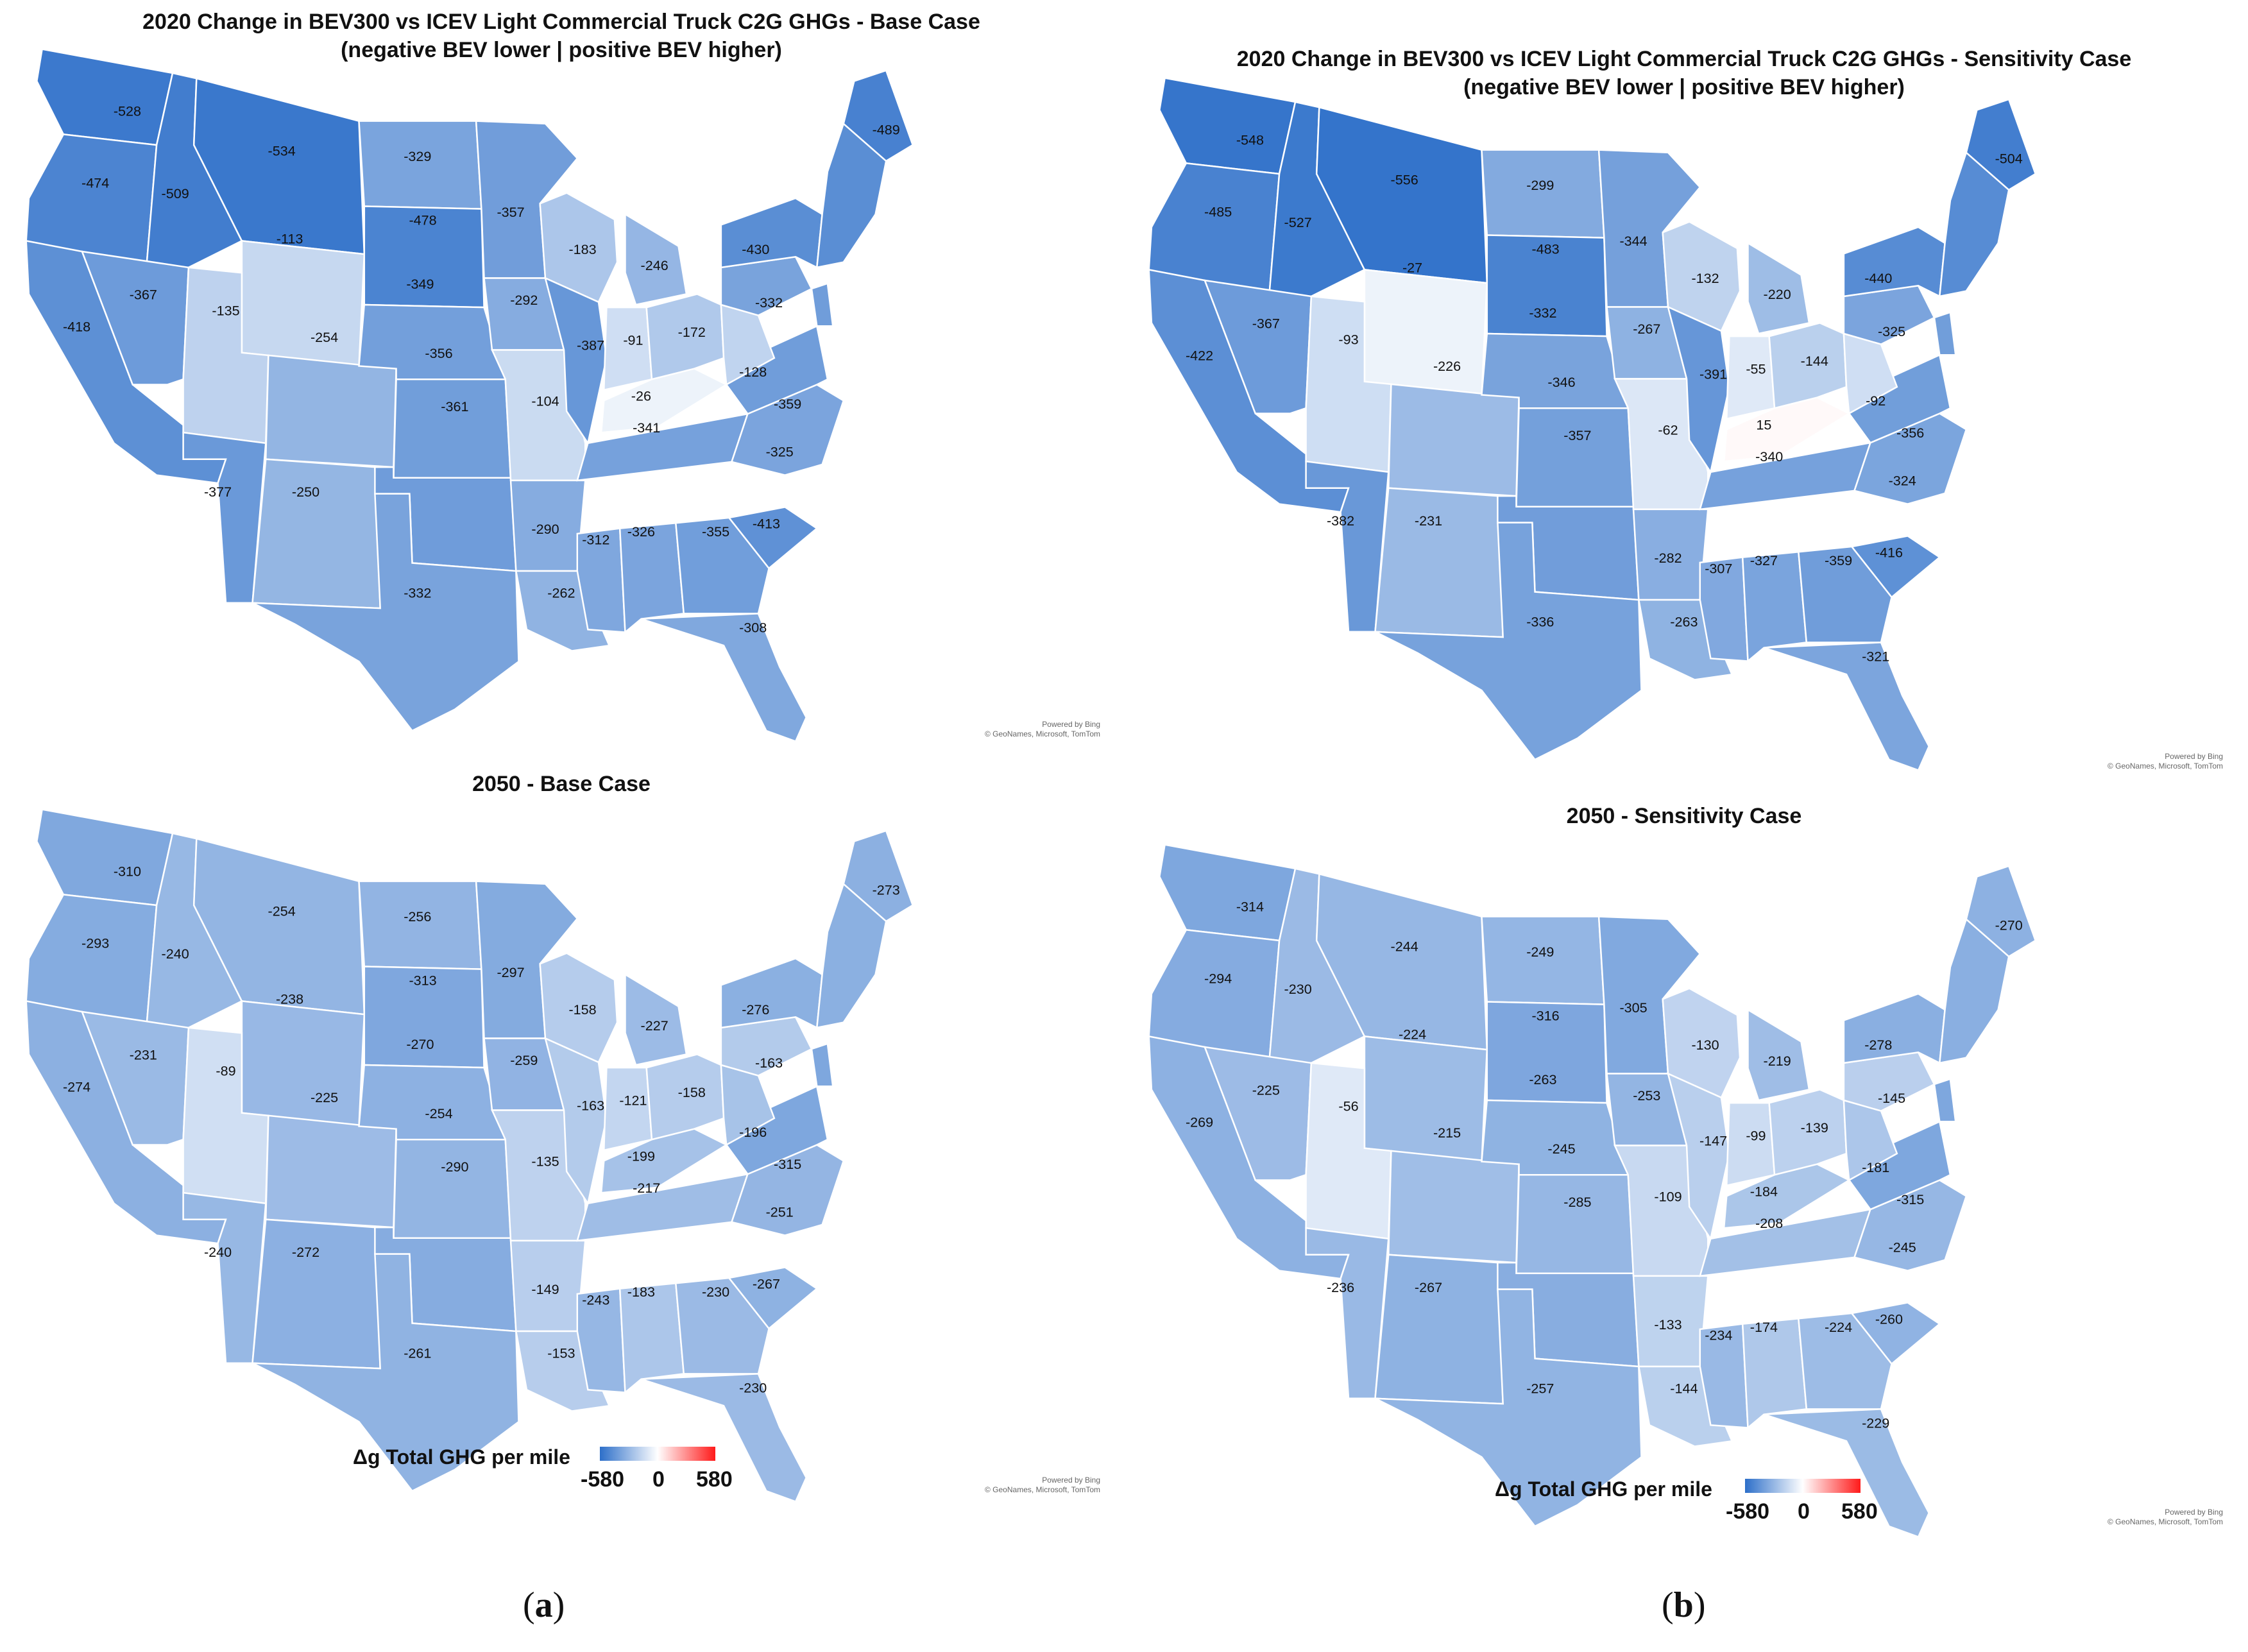 This screenshot has width=2248, height=1652. I want to click on state-value-nc: -324, so click(1903, 481).